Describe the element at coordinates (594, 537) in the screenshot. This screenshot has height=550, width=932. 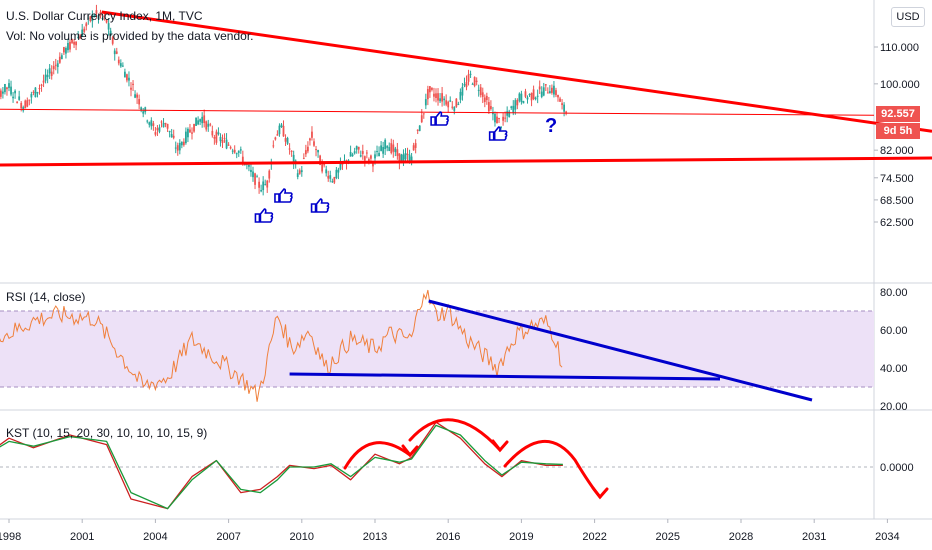
I see `time-tick-label: 2022` at that location.